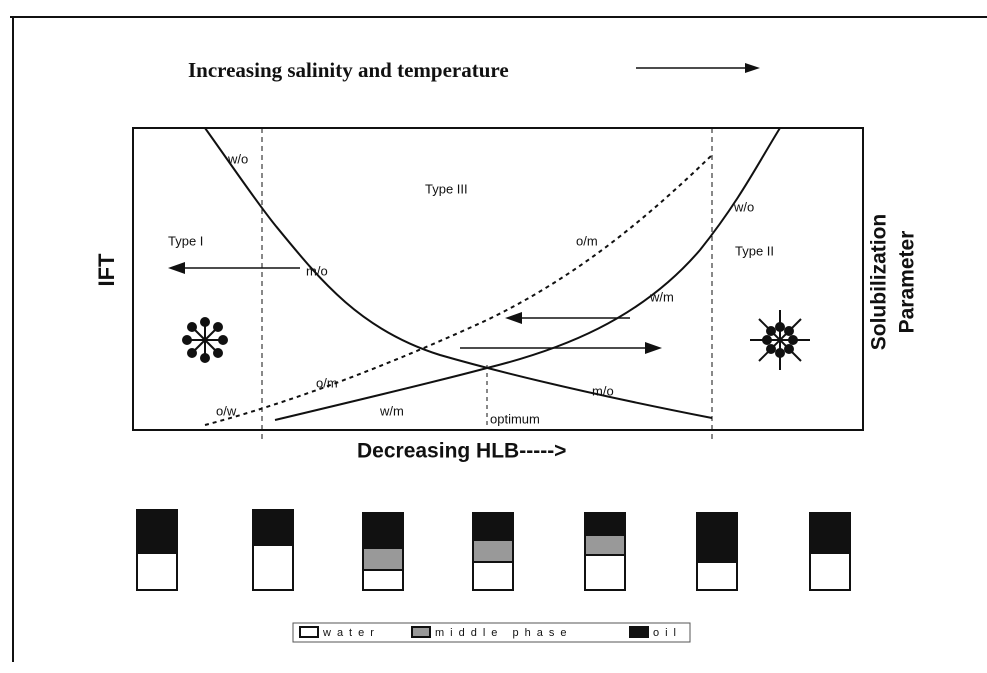 The image size is (987, 673). What do you see at coordinates (780, 340) in the screenshot?
I see `reverse-micelle-icon` at bounding box center [780, 340].